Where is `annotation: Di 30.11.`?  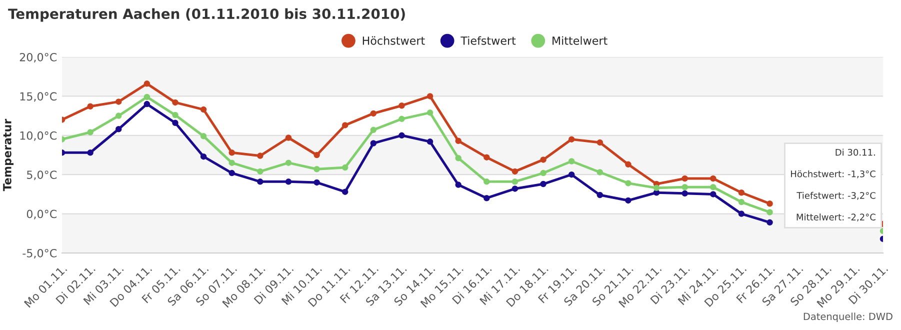 annotation: Di 30.11. is located at coordinates (855, 152).